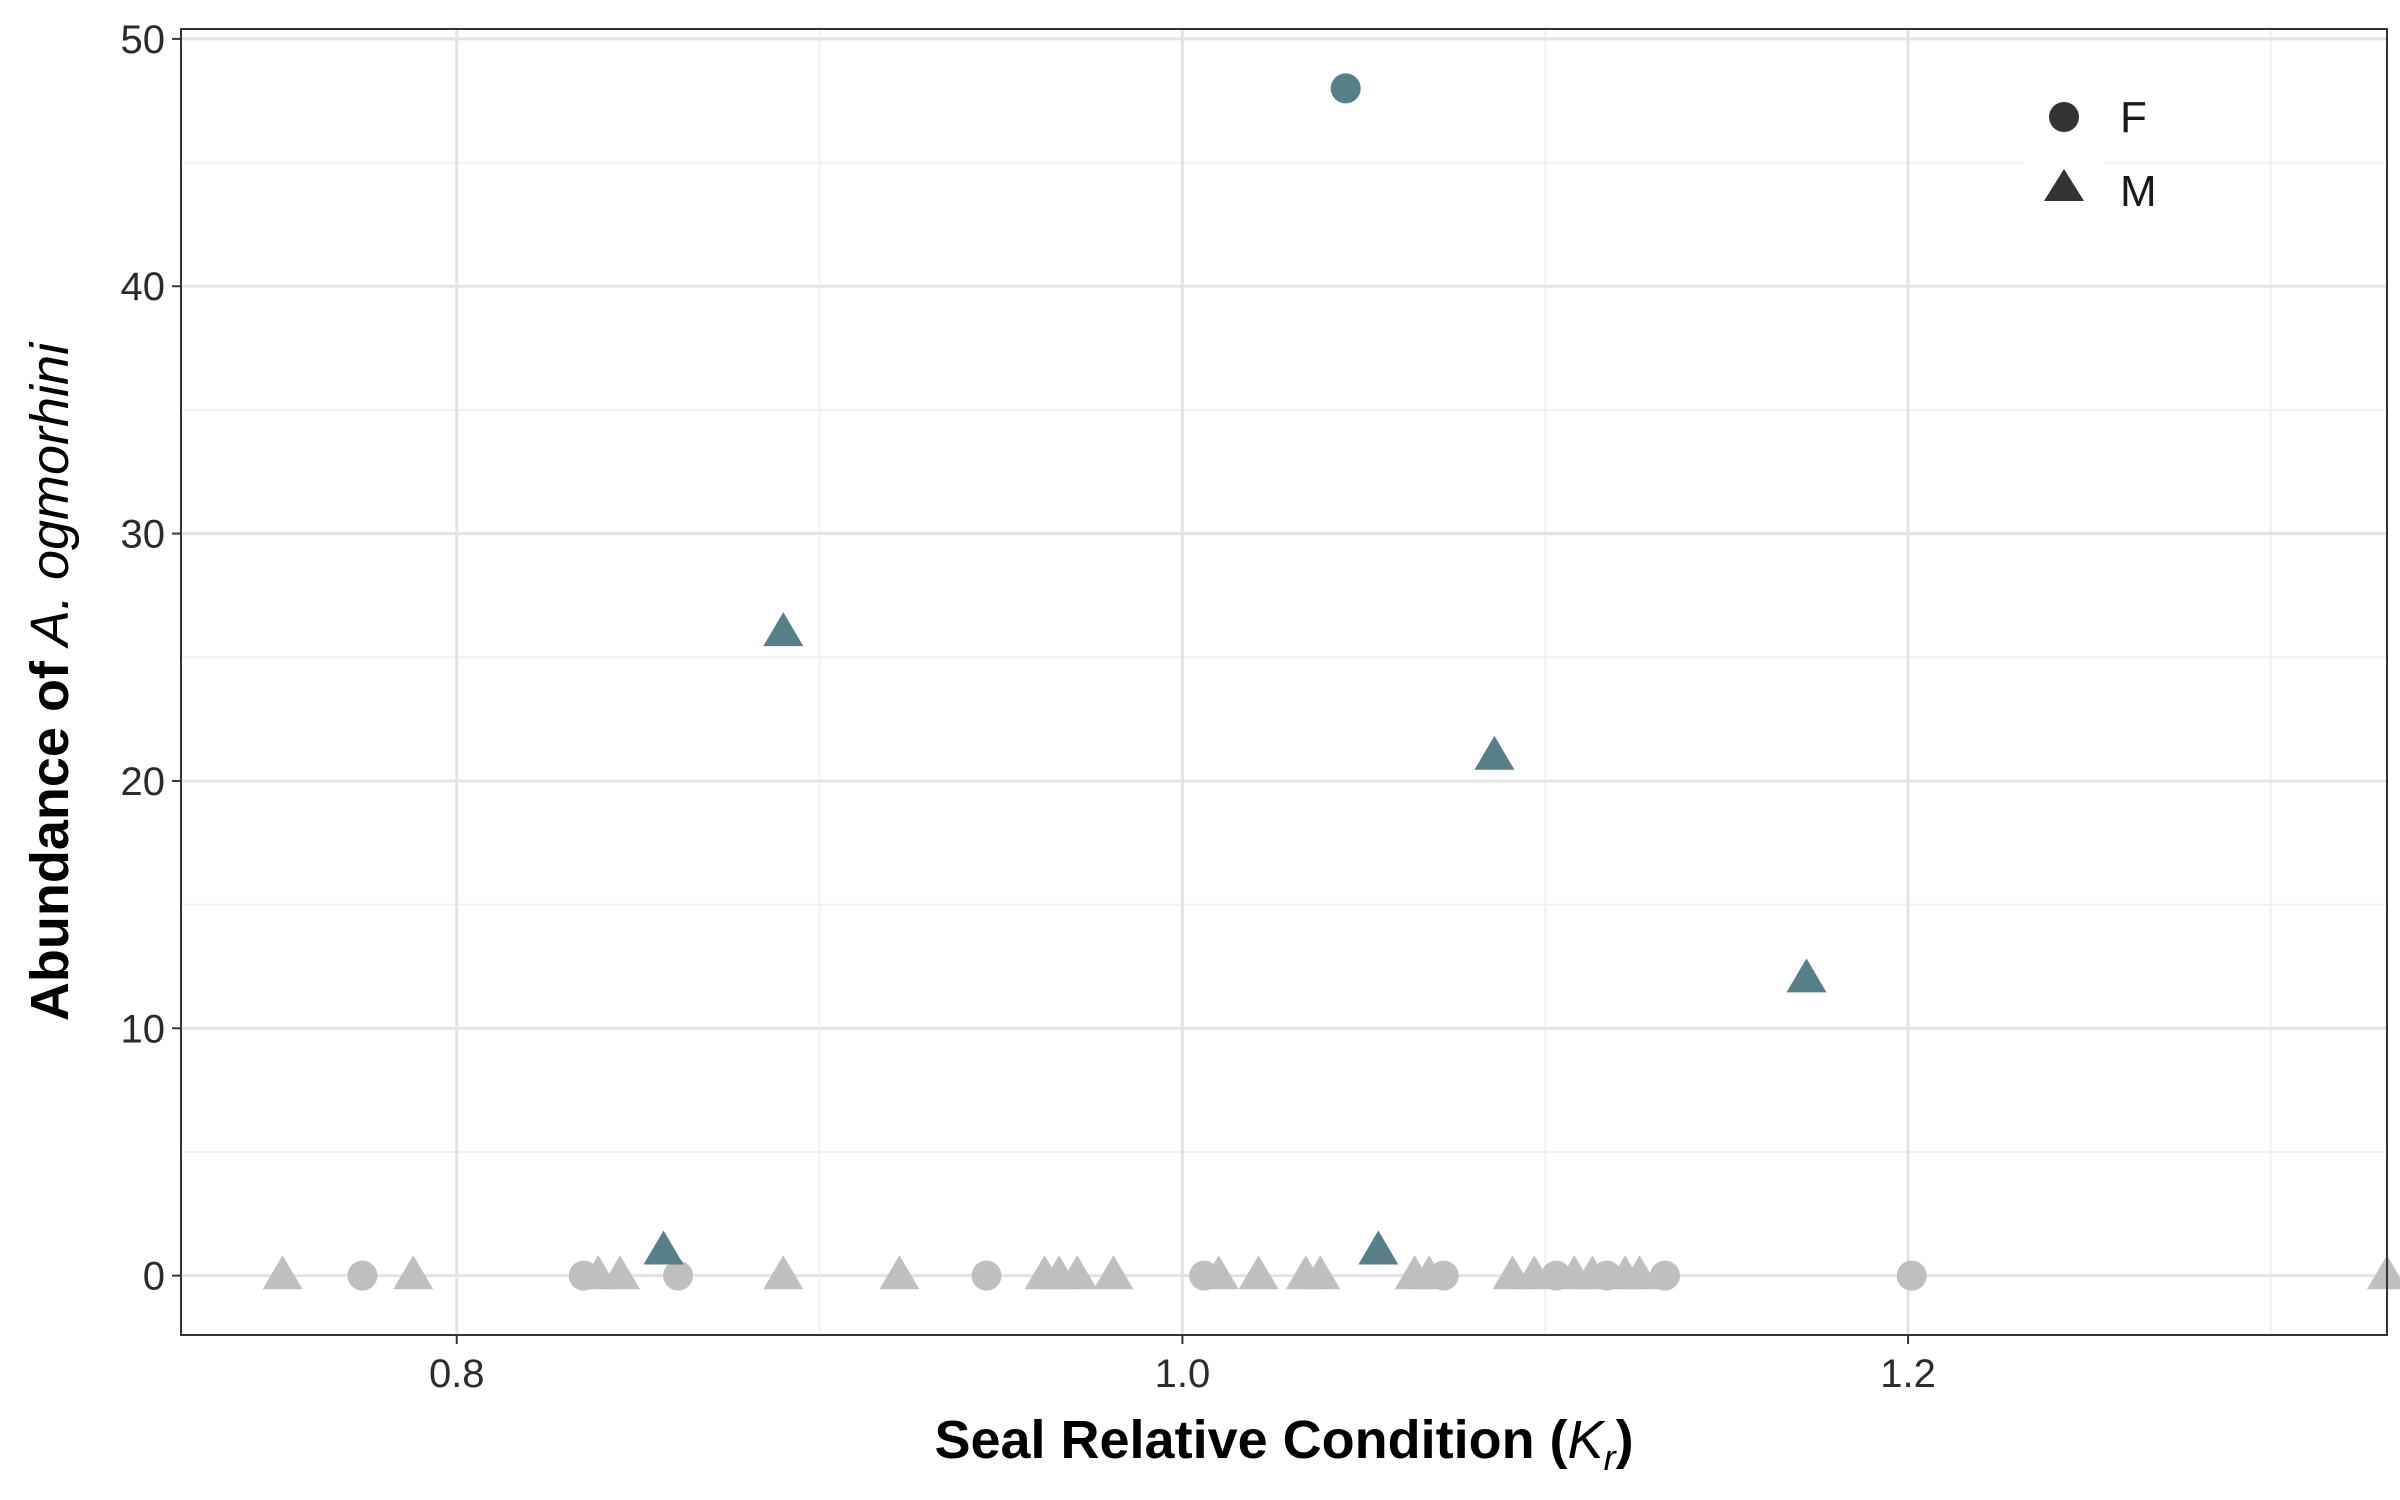 The width and height of the screenshot is (2400, 1500). What do you see at coordinates (50, 495) in the screenshot?
I see `y-axis-title-species: A. ogmorhini` at bounding box center [50, 495].